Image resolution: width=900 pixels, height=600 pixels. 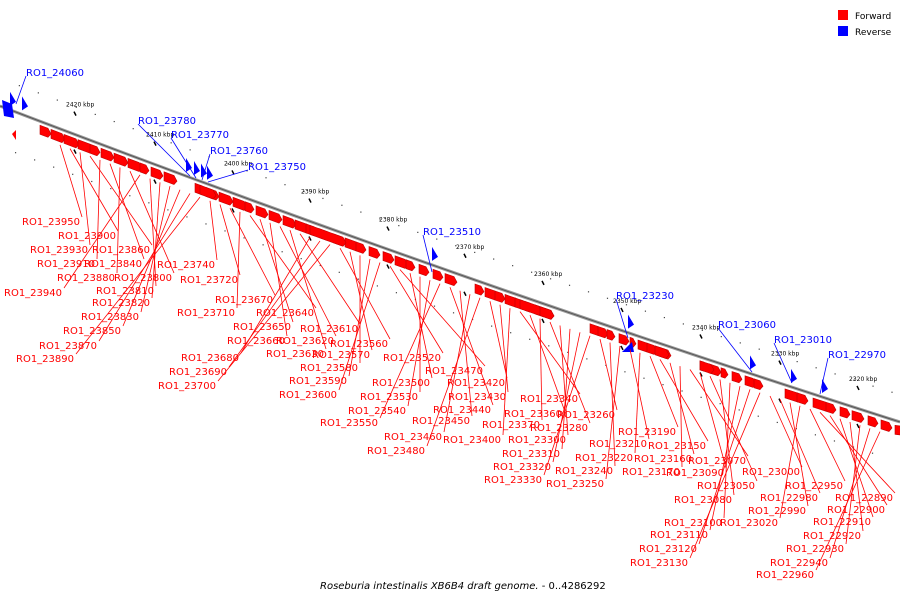 What do you see at coordinates (664, 413) in the screenshot?
I see `gene-label: RO1_23160` at bounding box center [664, 413].